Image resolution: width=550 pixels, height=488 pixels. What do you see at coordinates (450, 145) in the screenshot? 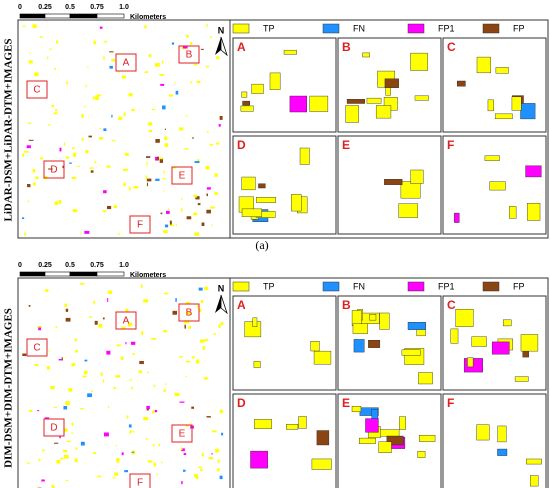
I see `inset-label: F` at bounding box center [450, 145].